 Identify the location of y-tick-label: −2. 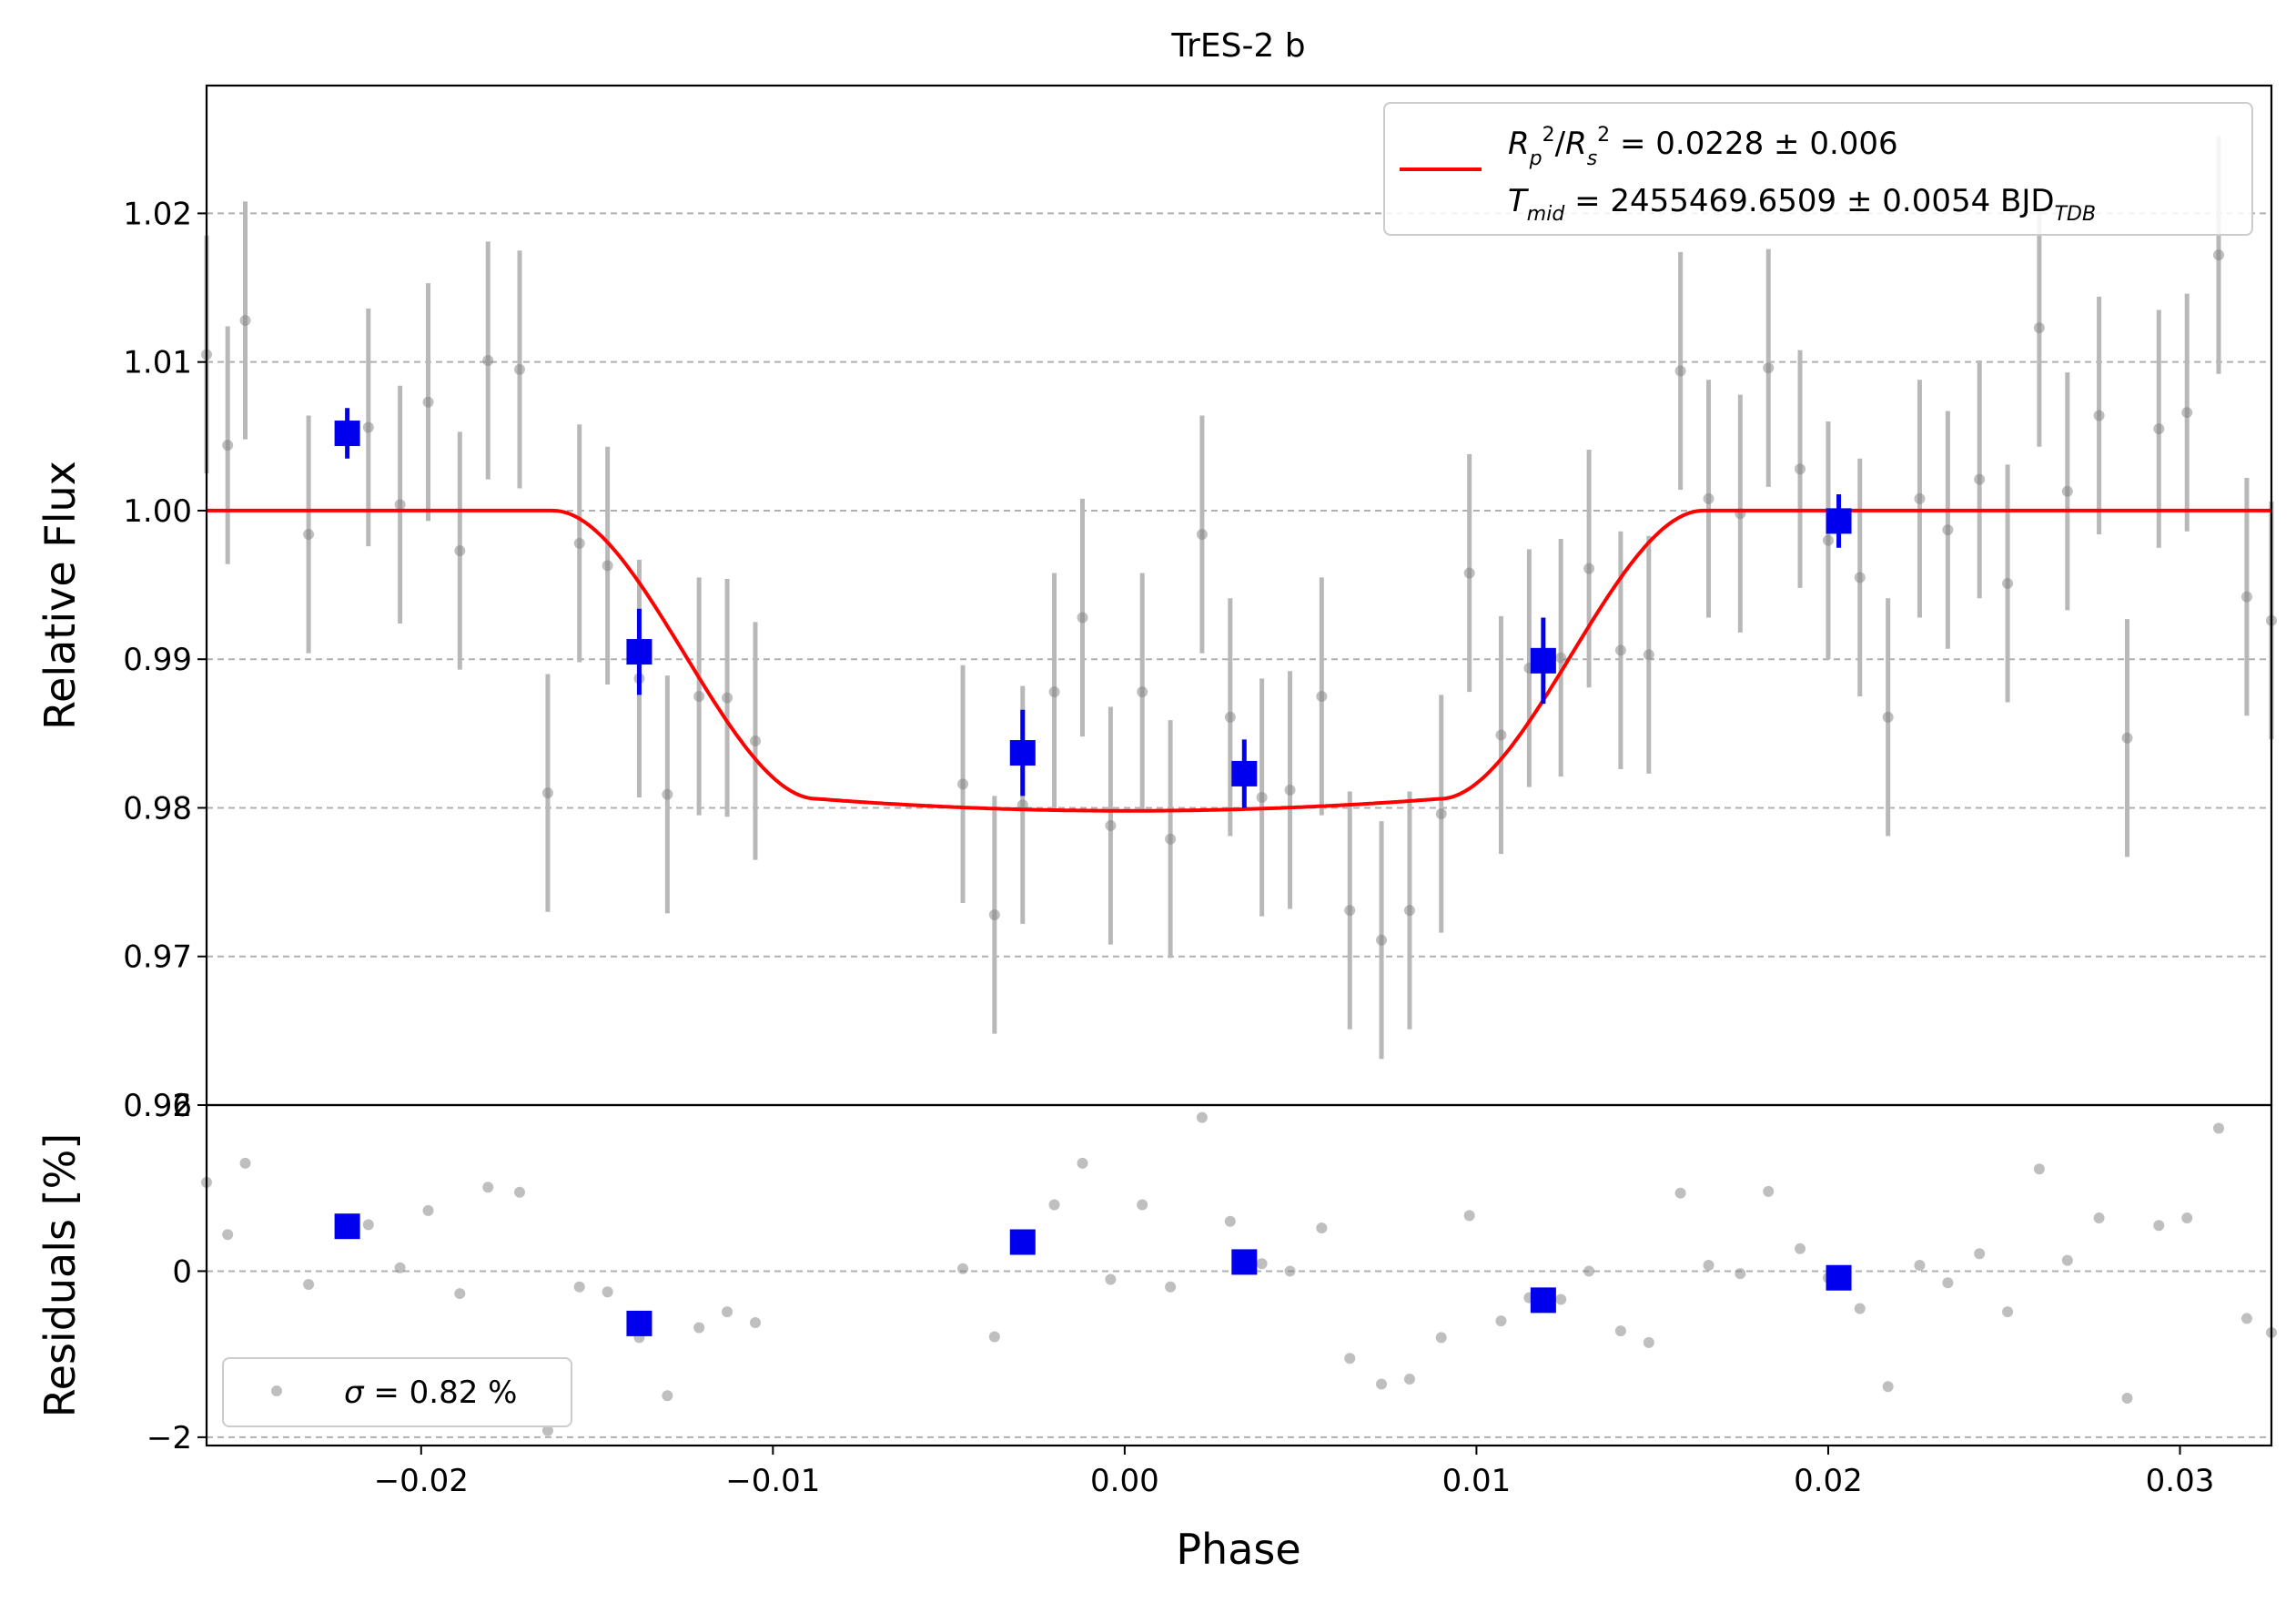
(169, 1438).